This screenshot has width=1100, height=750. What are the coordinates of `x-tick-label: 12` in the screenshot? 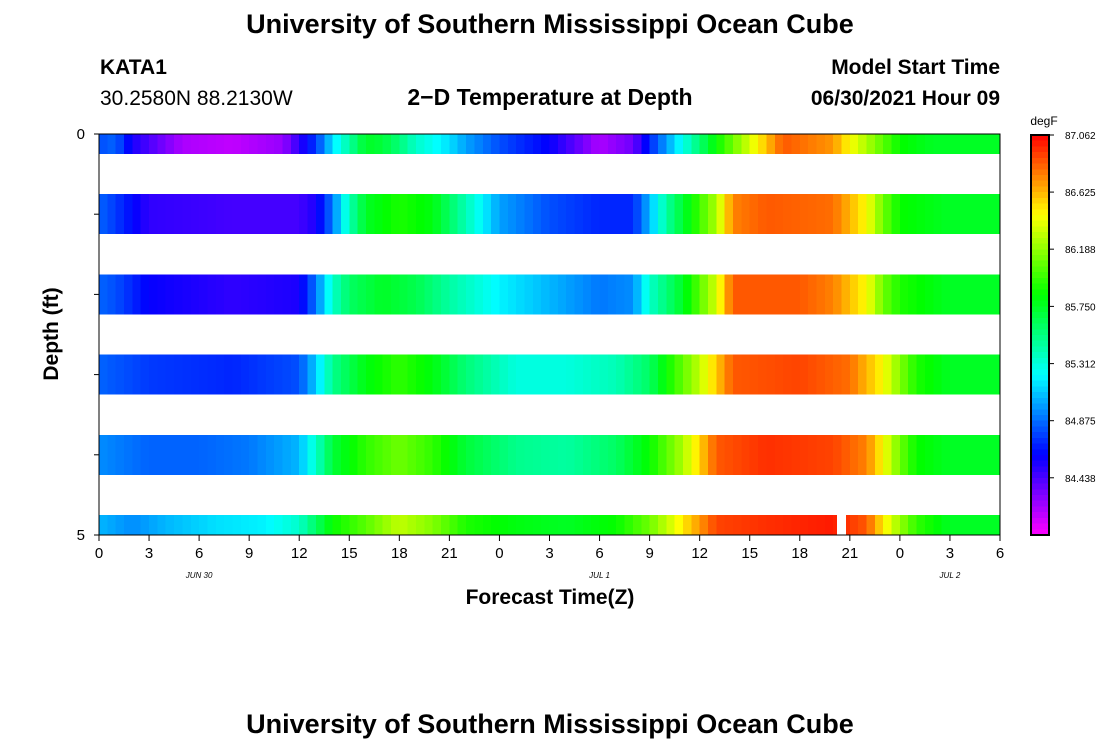 It's located at (299, 553).